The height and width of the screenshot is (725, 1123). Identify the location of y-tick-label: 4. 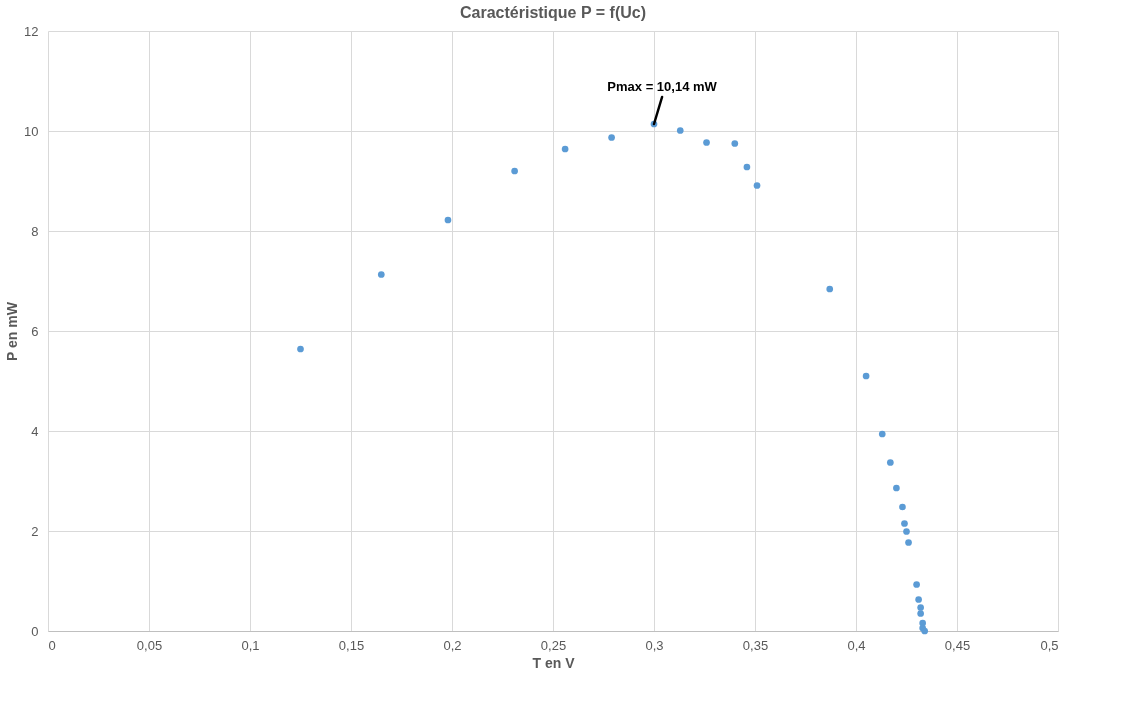
(35, 431).